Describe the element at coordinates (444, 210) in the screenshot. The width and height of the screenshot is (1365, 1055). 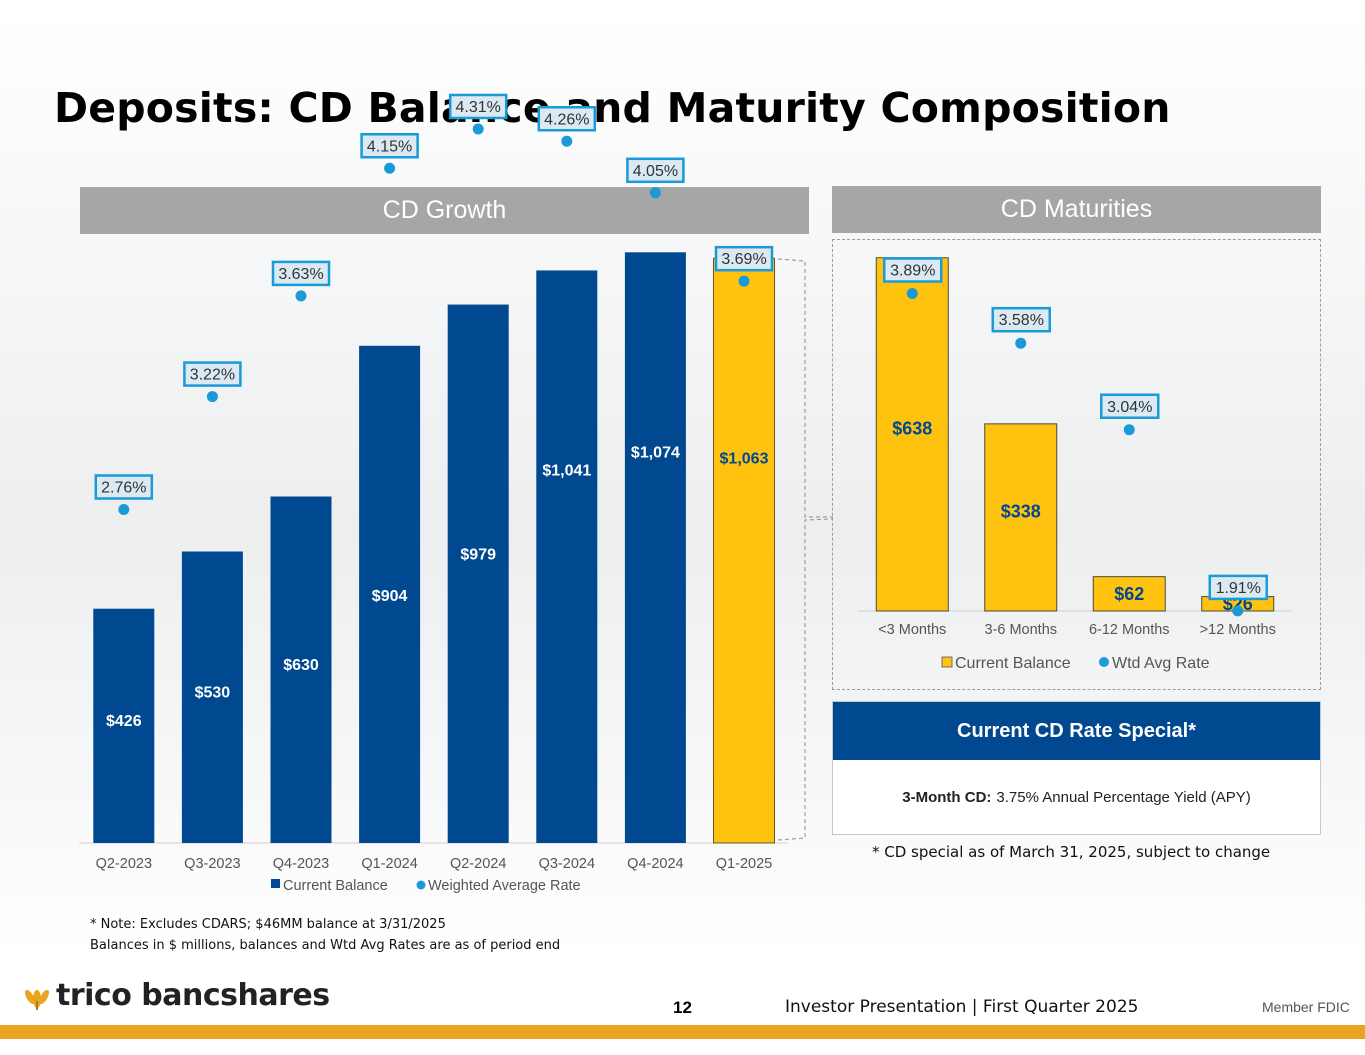
I see `cd-growth-header: CD Growth` at that location.